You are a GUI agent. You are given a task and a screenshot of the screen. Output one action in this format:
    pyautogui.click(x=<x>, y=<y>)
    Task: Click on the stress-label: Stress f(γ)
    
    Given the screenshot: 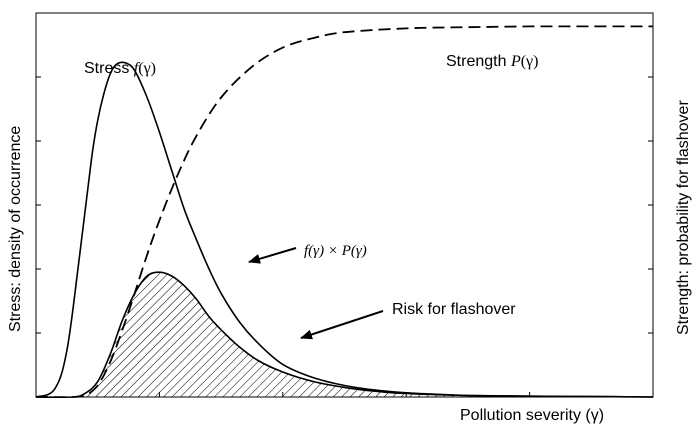 What is the action you would take?
    pyautogui.click(x=120, y=68)
    